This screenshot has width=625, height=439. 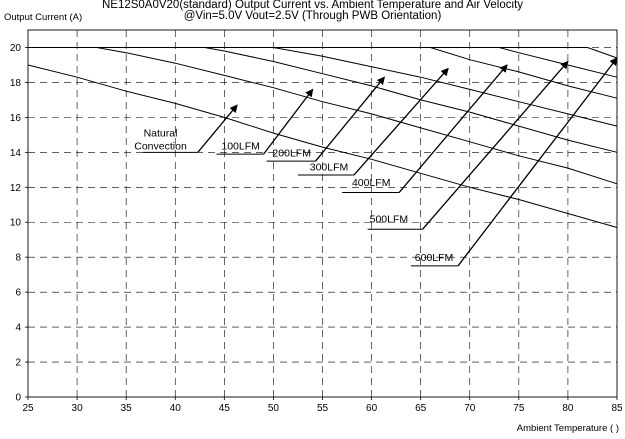 I want to click on annotation-label-natural-convection: Natural, so click(x=161, y=133).